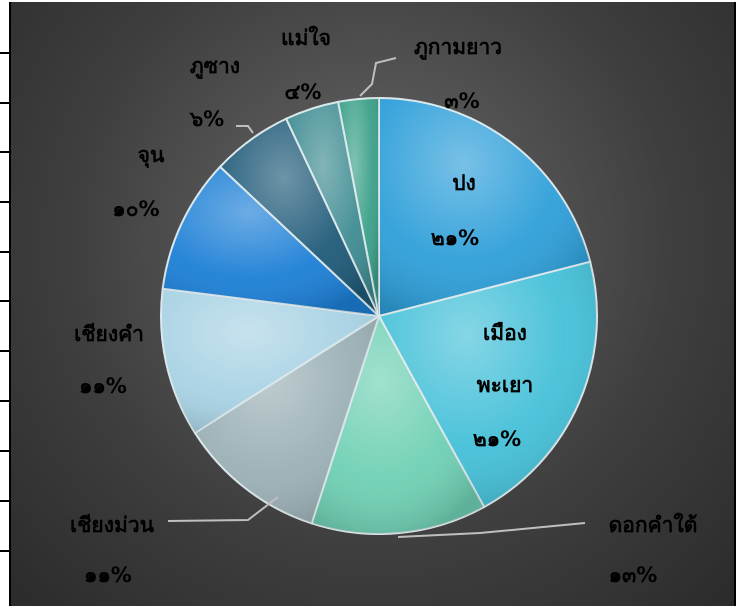 This screenshot has height=608, width=738. Describe the element at coordinates (633, 575) in the screenshot. I see `slice-percent-label: ๑๓%` at that location.